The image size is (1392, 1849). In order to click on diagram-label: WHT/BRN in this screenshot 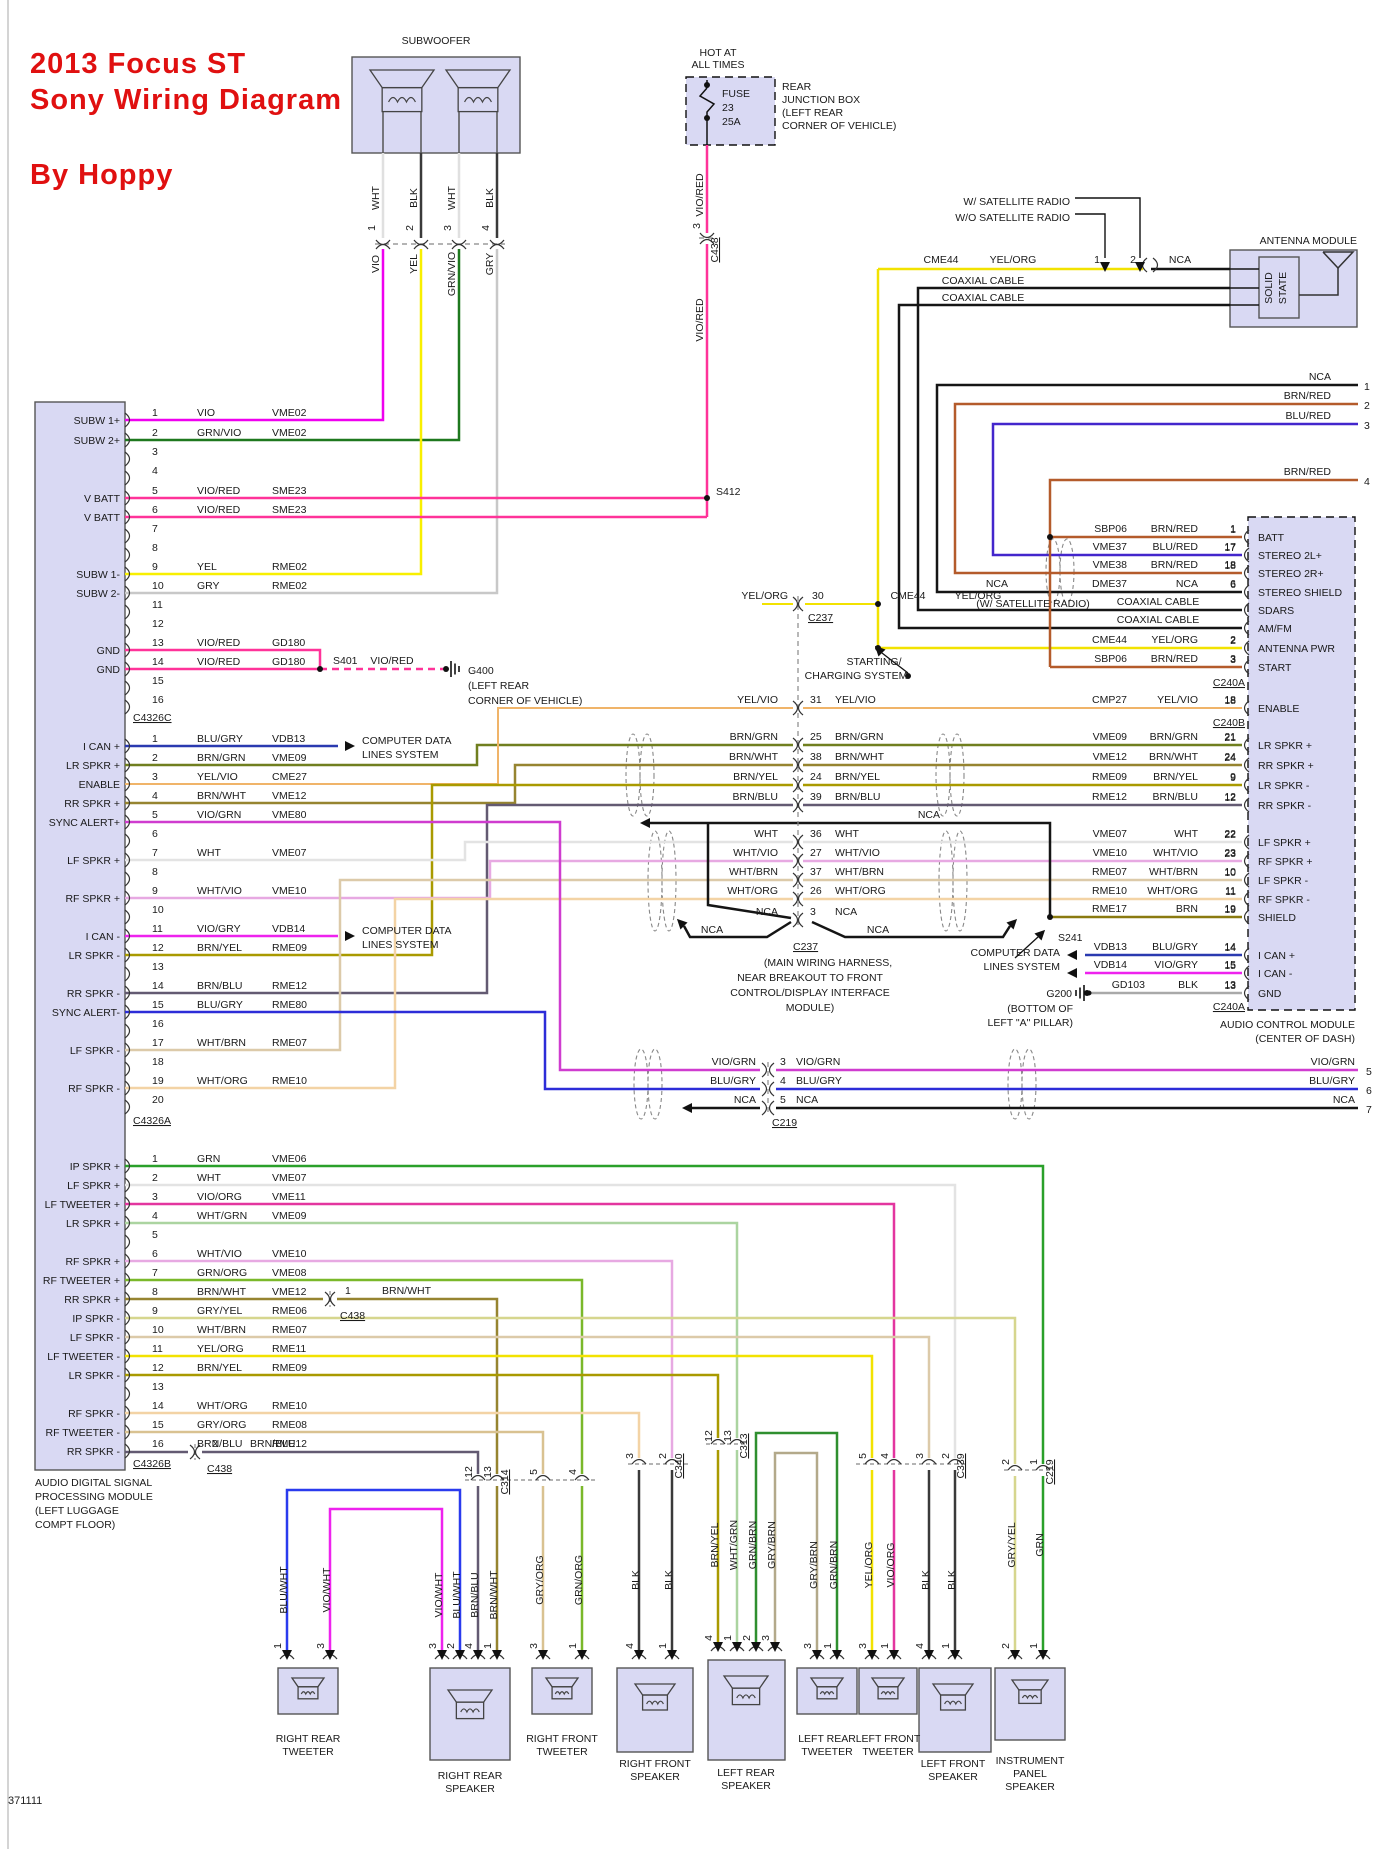, I will do `click(221, 1043)`.